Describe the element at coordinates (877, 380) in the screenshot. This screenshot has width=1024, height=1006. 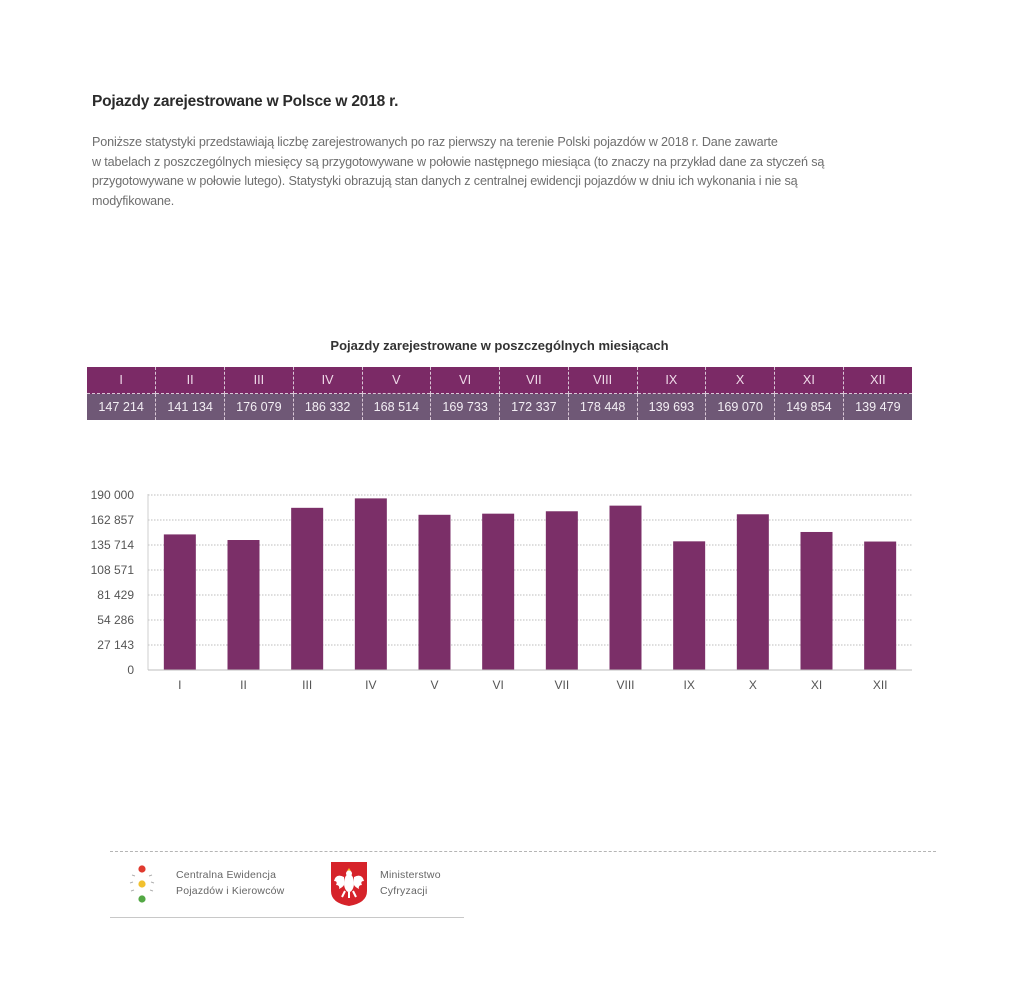
I see `table-month-header: XII` at that location.